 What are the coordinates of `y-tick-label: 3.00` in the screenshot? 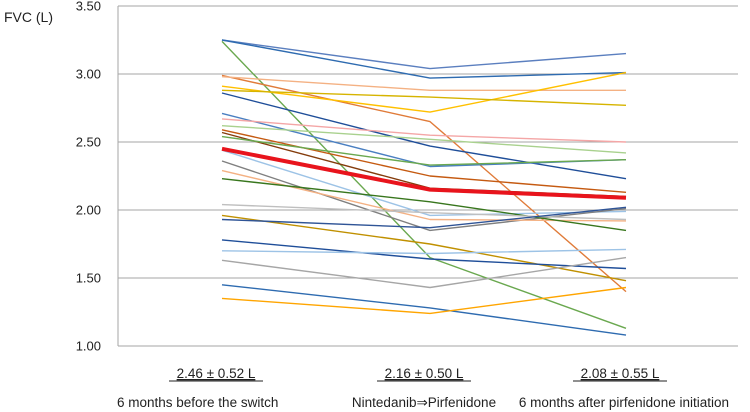 It's located at (88, 74).